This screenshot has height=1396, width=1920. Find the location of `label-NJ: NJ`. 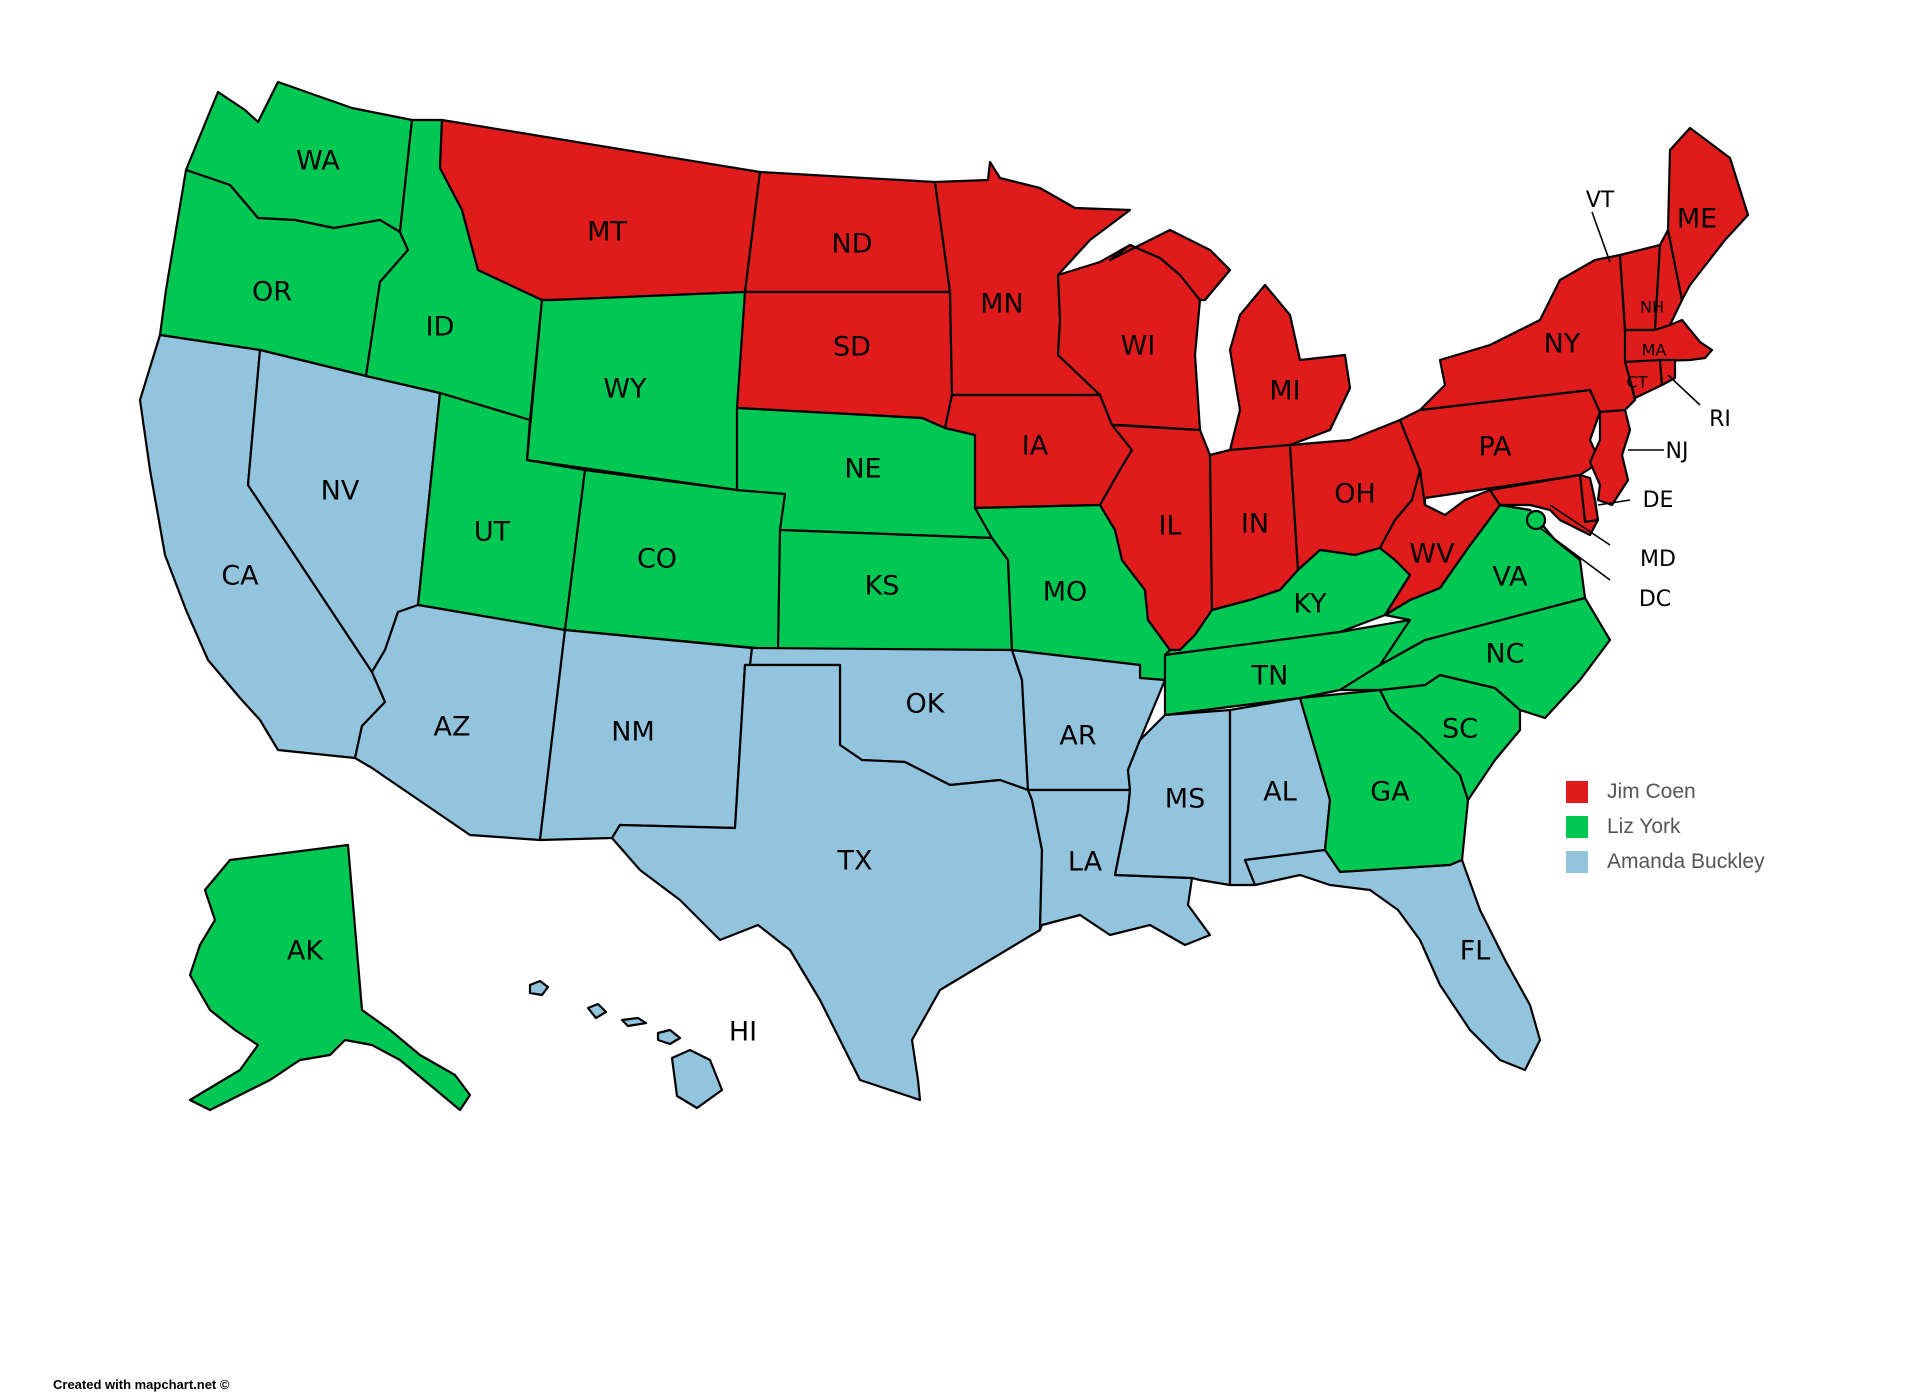

label-NJ: NJ is located at coordinates (1677, 451).